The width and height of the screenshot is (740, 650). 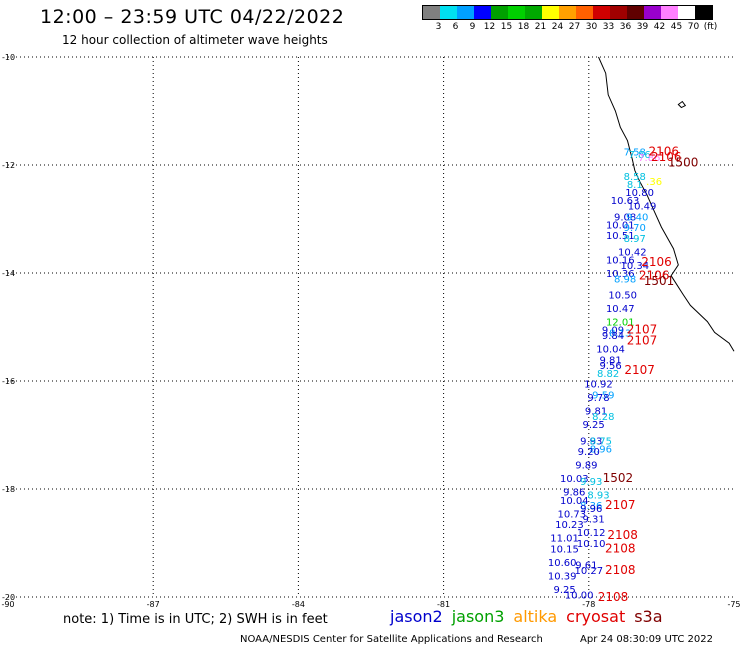 I want to click on track-time-label: 1502, so click(x=618, y=478).